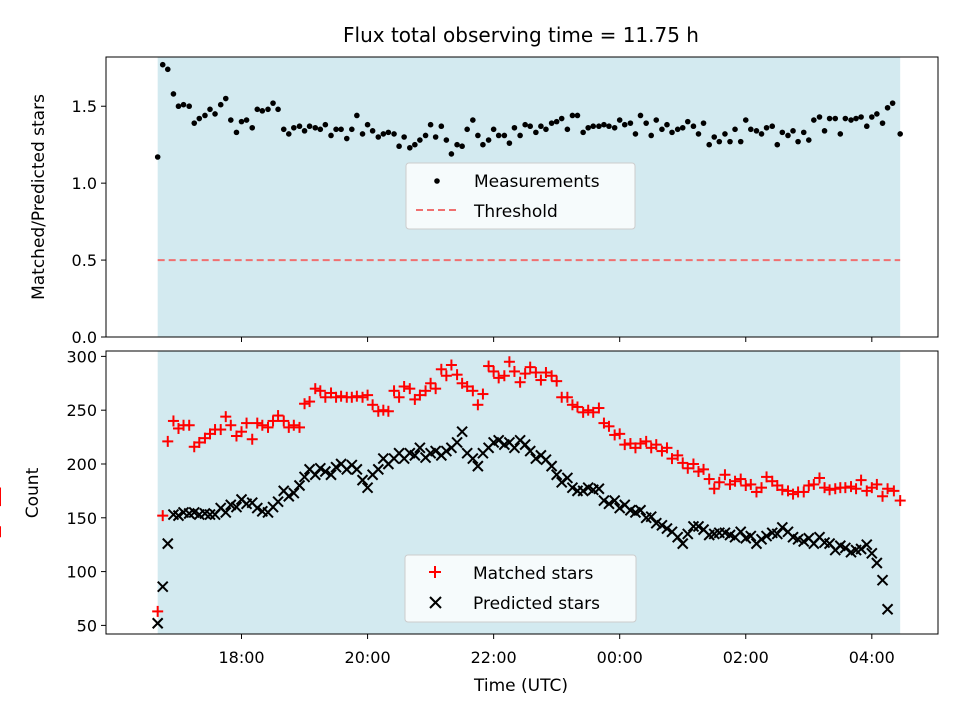 This screenshot has height=720, width=960. What do you see at coordinates (556, 650) in the screenshot?
I see `bottom-x-ticks: 18:00 20:00 22:00 00:00 02:00 04:00` at bounding box center [556, 650].